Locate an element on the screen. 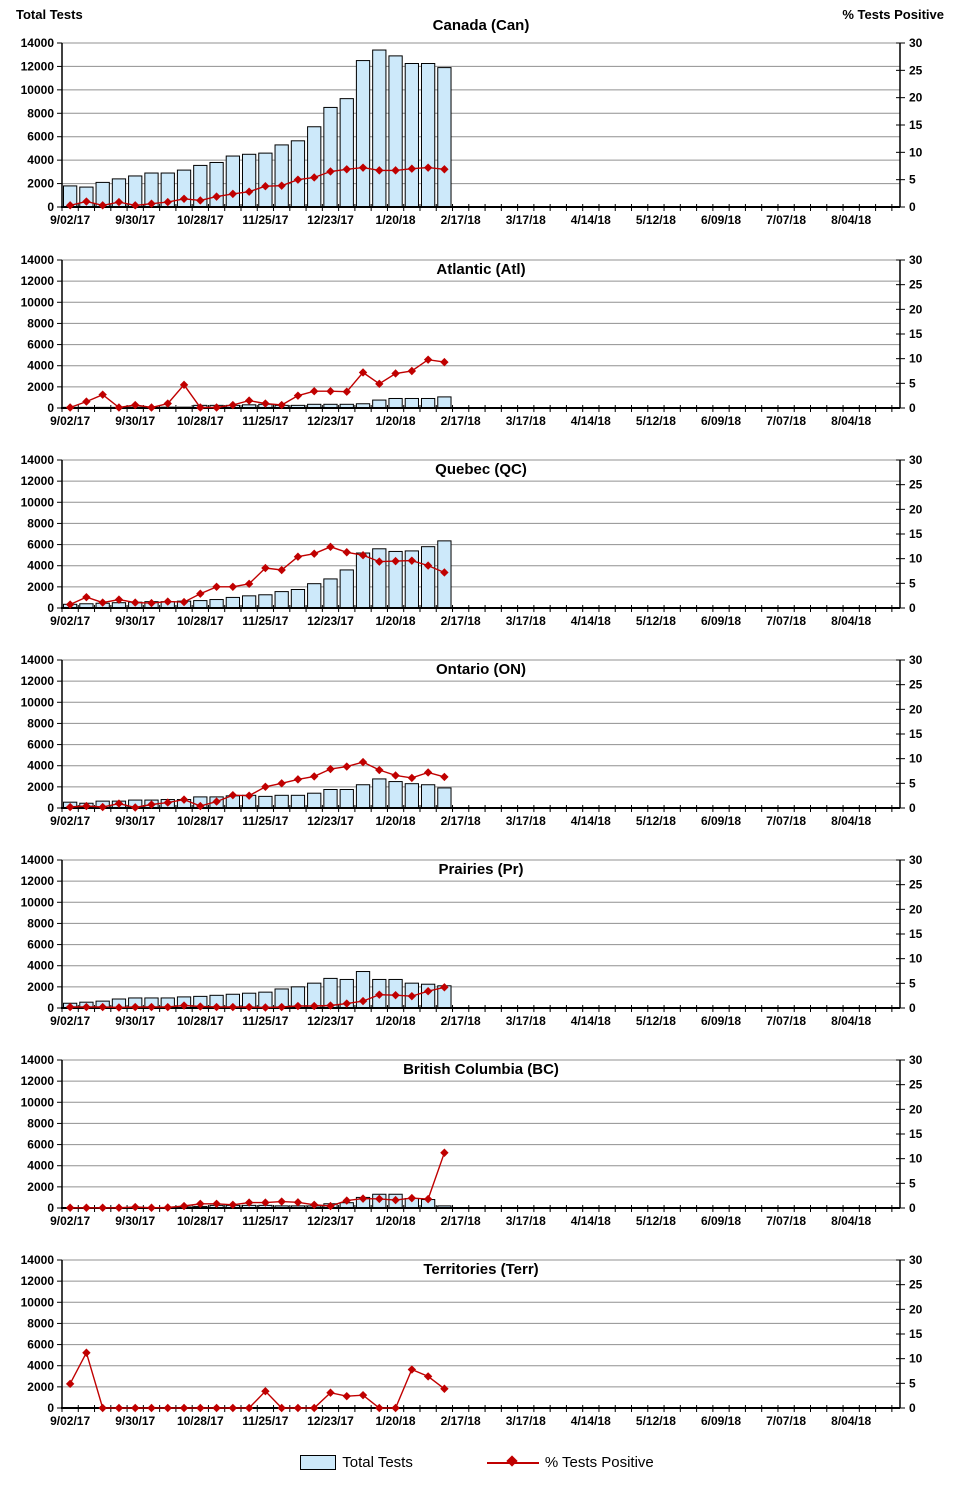 This screenshot has height=1494, width=954. svg-text: Prairies (Pr) is located at coordinates (480, 869).